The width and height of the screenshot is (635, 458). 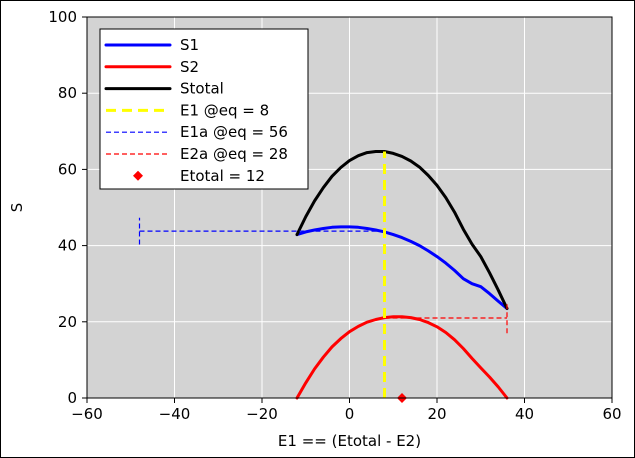 I want to click on x-tick-label: −20, so click(x=262, y=414).